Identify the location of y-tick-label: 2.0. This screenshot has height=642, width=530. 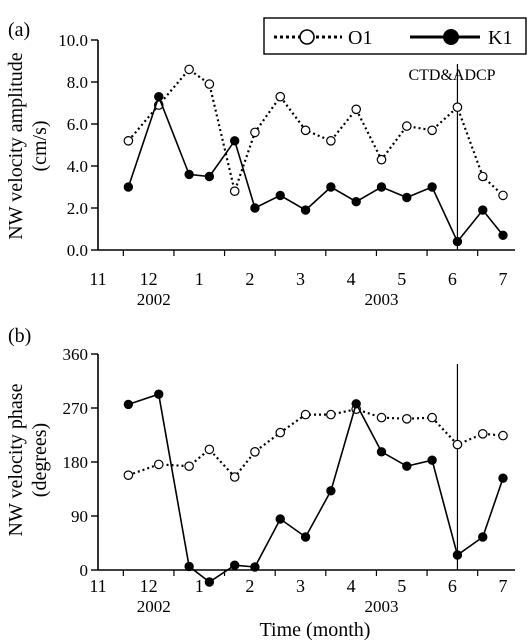
(77, 208).